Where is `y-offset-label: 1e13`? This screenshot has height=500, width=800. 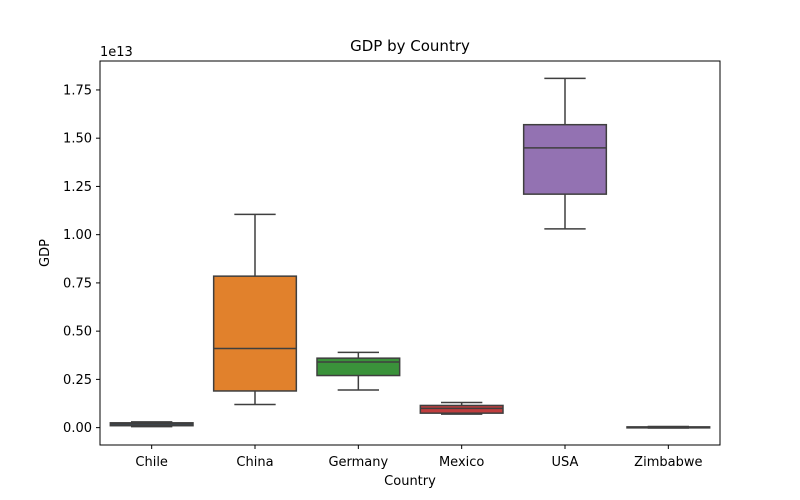
y-offset-label: 1e13 is located at coordinates (116, 52).